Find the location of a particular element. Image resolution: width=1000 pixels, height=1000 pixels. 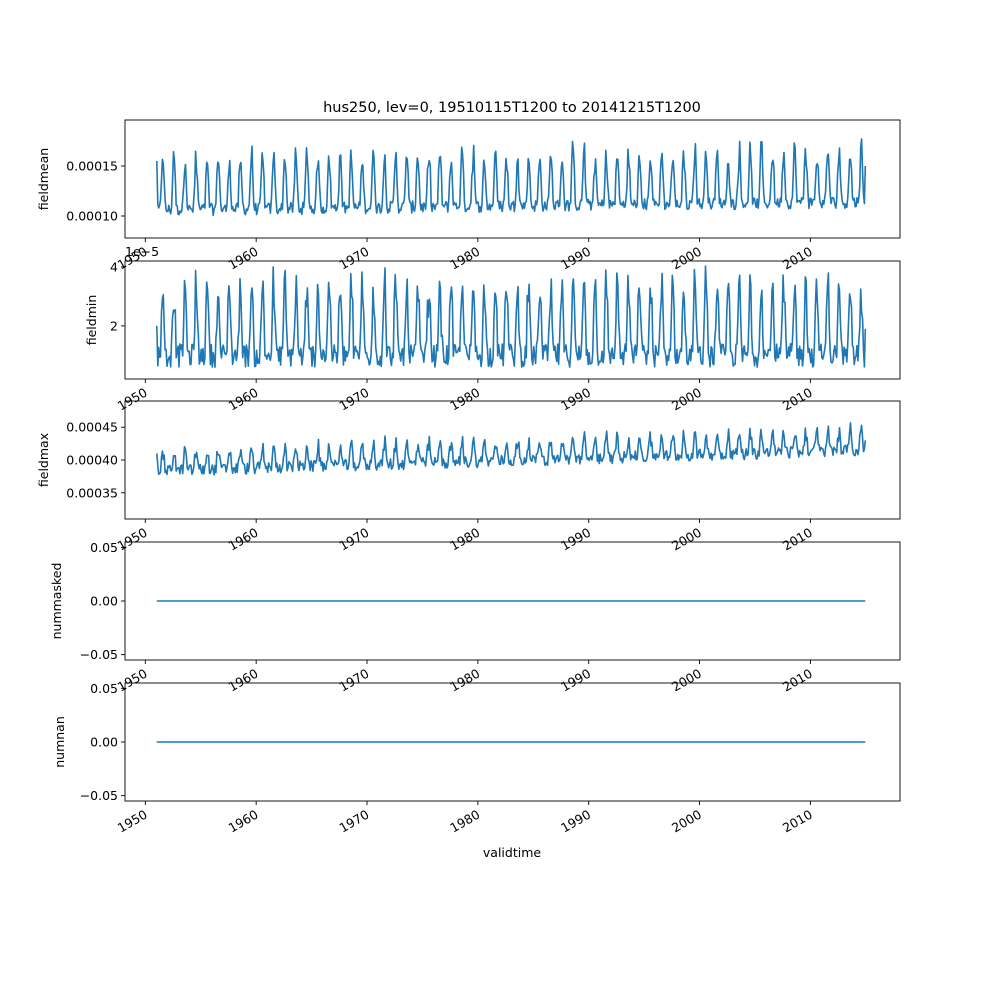

y-tick-label: 2 is located at coordinates (114, 325).